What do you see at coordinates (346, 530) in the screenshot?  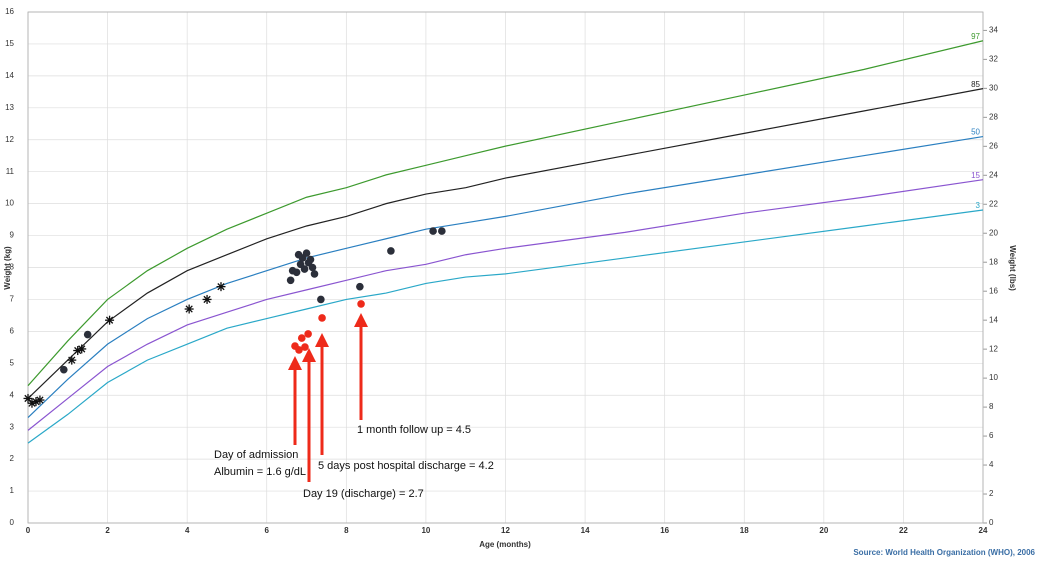 I see `x-tick-label: 8` at bounding box center [346, 530].